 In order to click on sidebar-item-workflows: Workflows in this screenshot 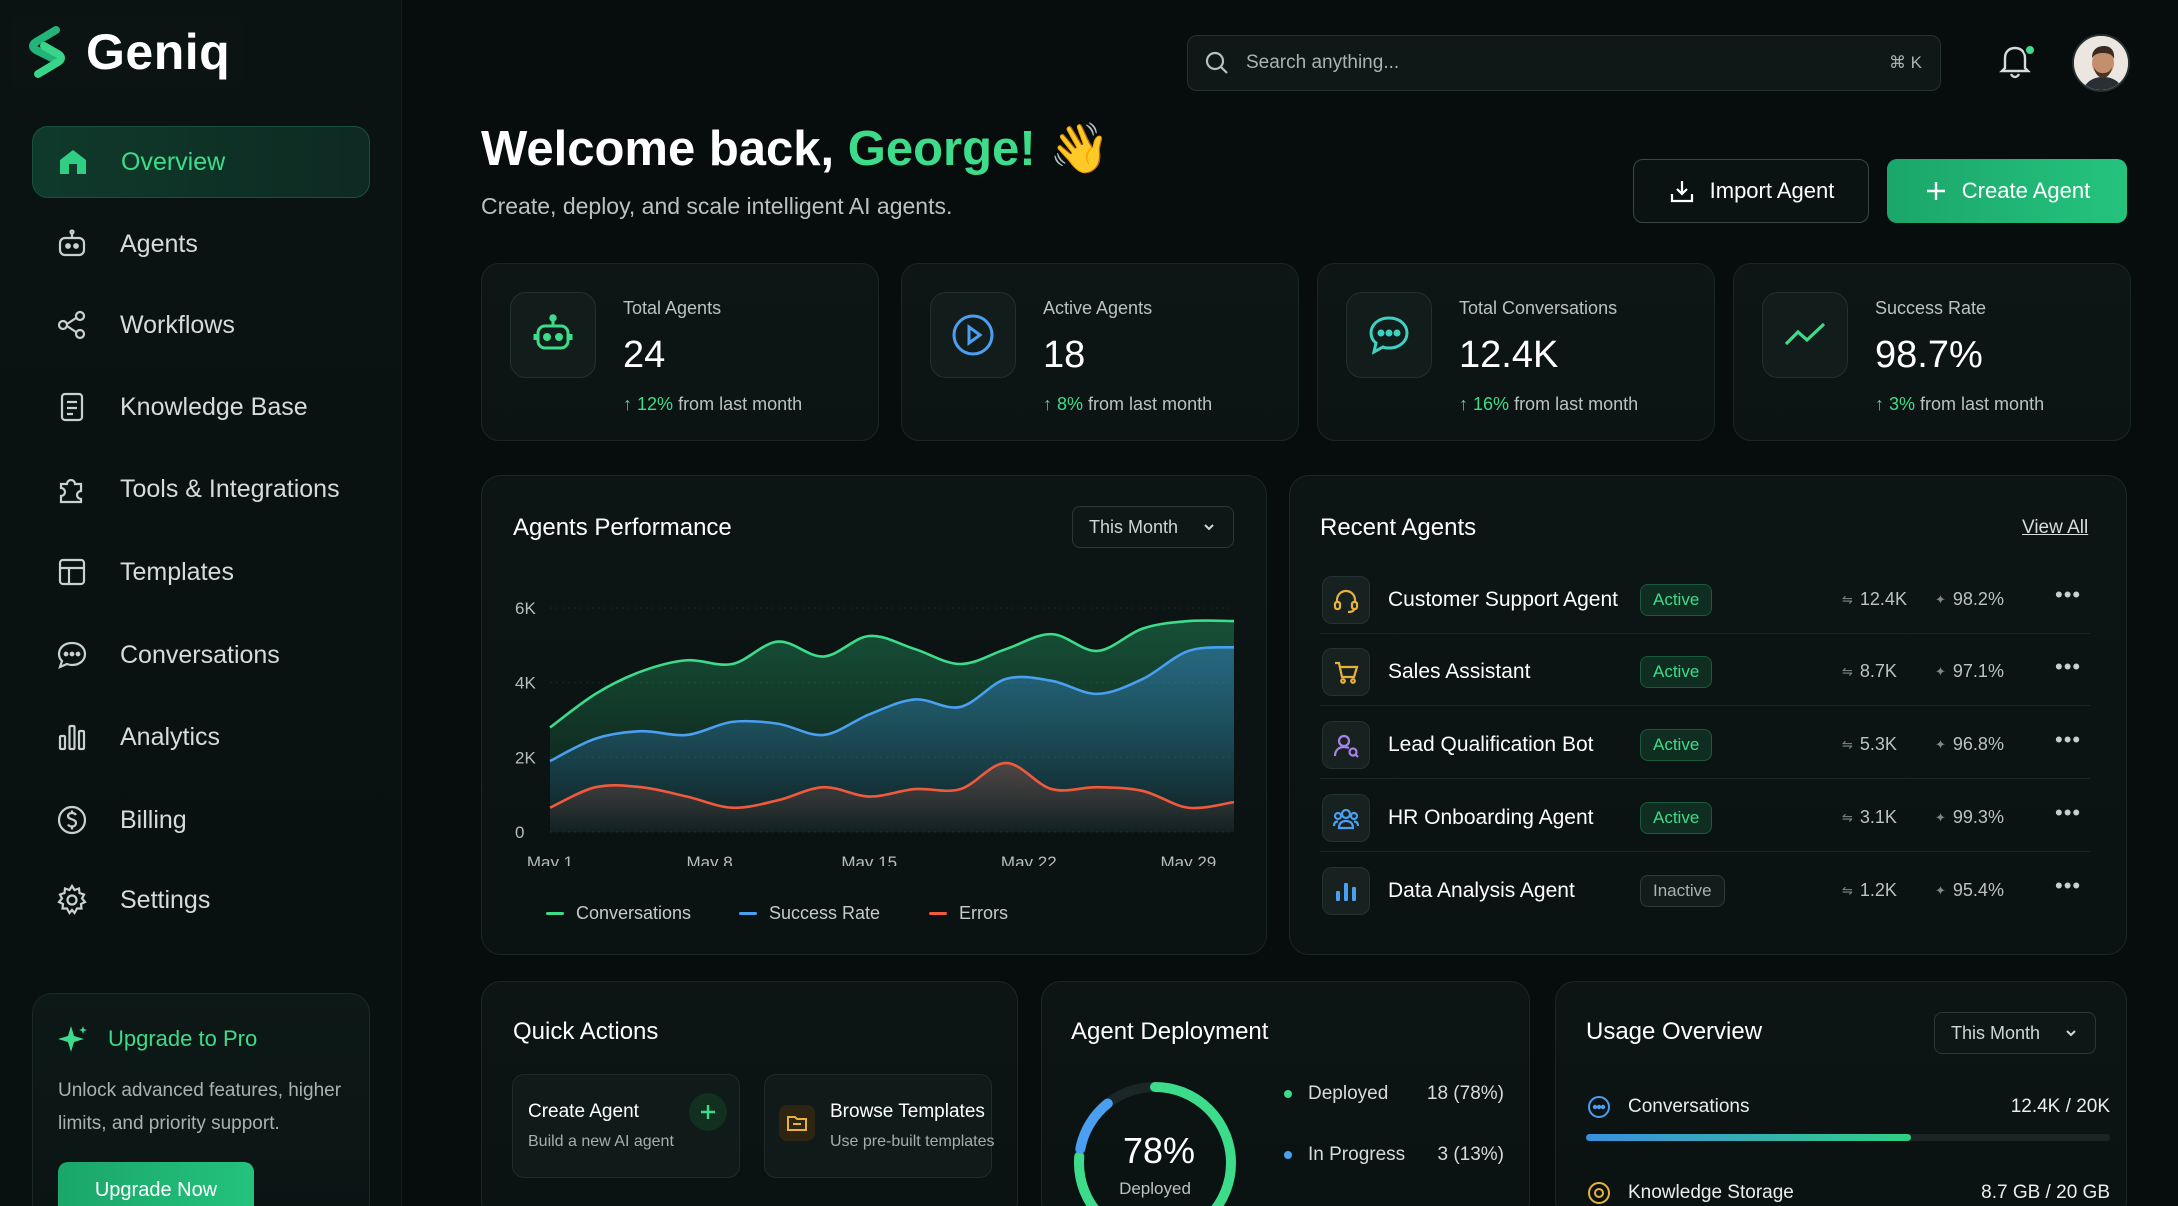, I will do `click(201, 325)`.